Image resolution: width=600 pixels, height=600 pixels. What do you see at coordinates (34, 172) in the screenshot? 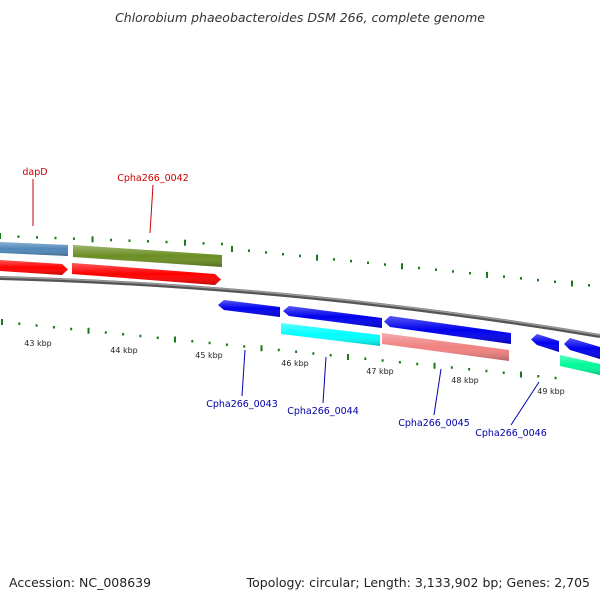
I see `gene-label: dapD` at bounding box center [34, 172].